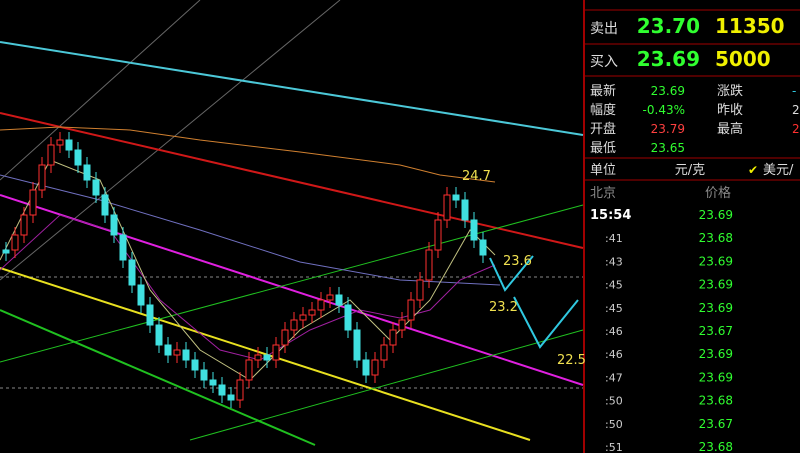  Describe the element at coordinates (476, 176) in the screenshot. I see `annotation: 24.7` at that location.